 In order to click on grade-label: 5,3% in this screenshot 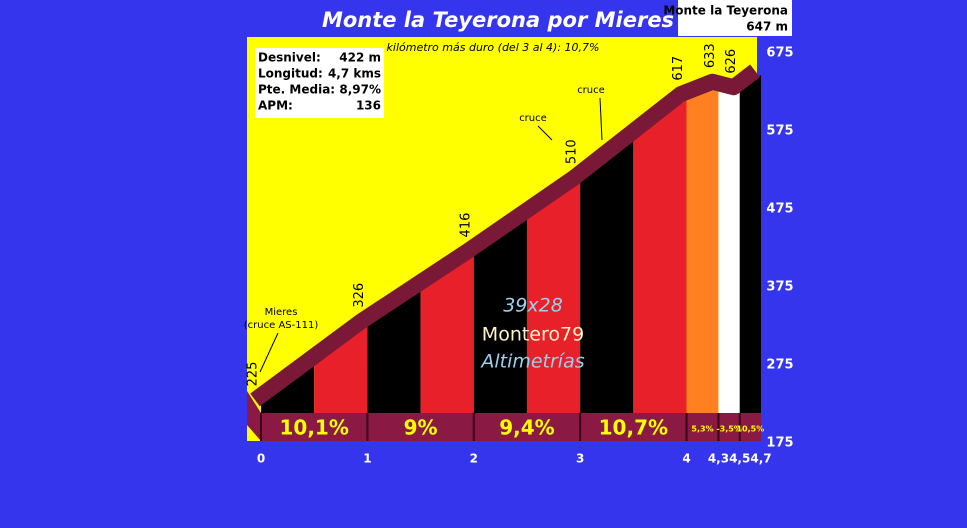, I will do `click(702, 429)`.